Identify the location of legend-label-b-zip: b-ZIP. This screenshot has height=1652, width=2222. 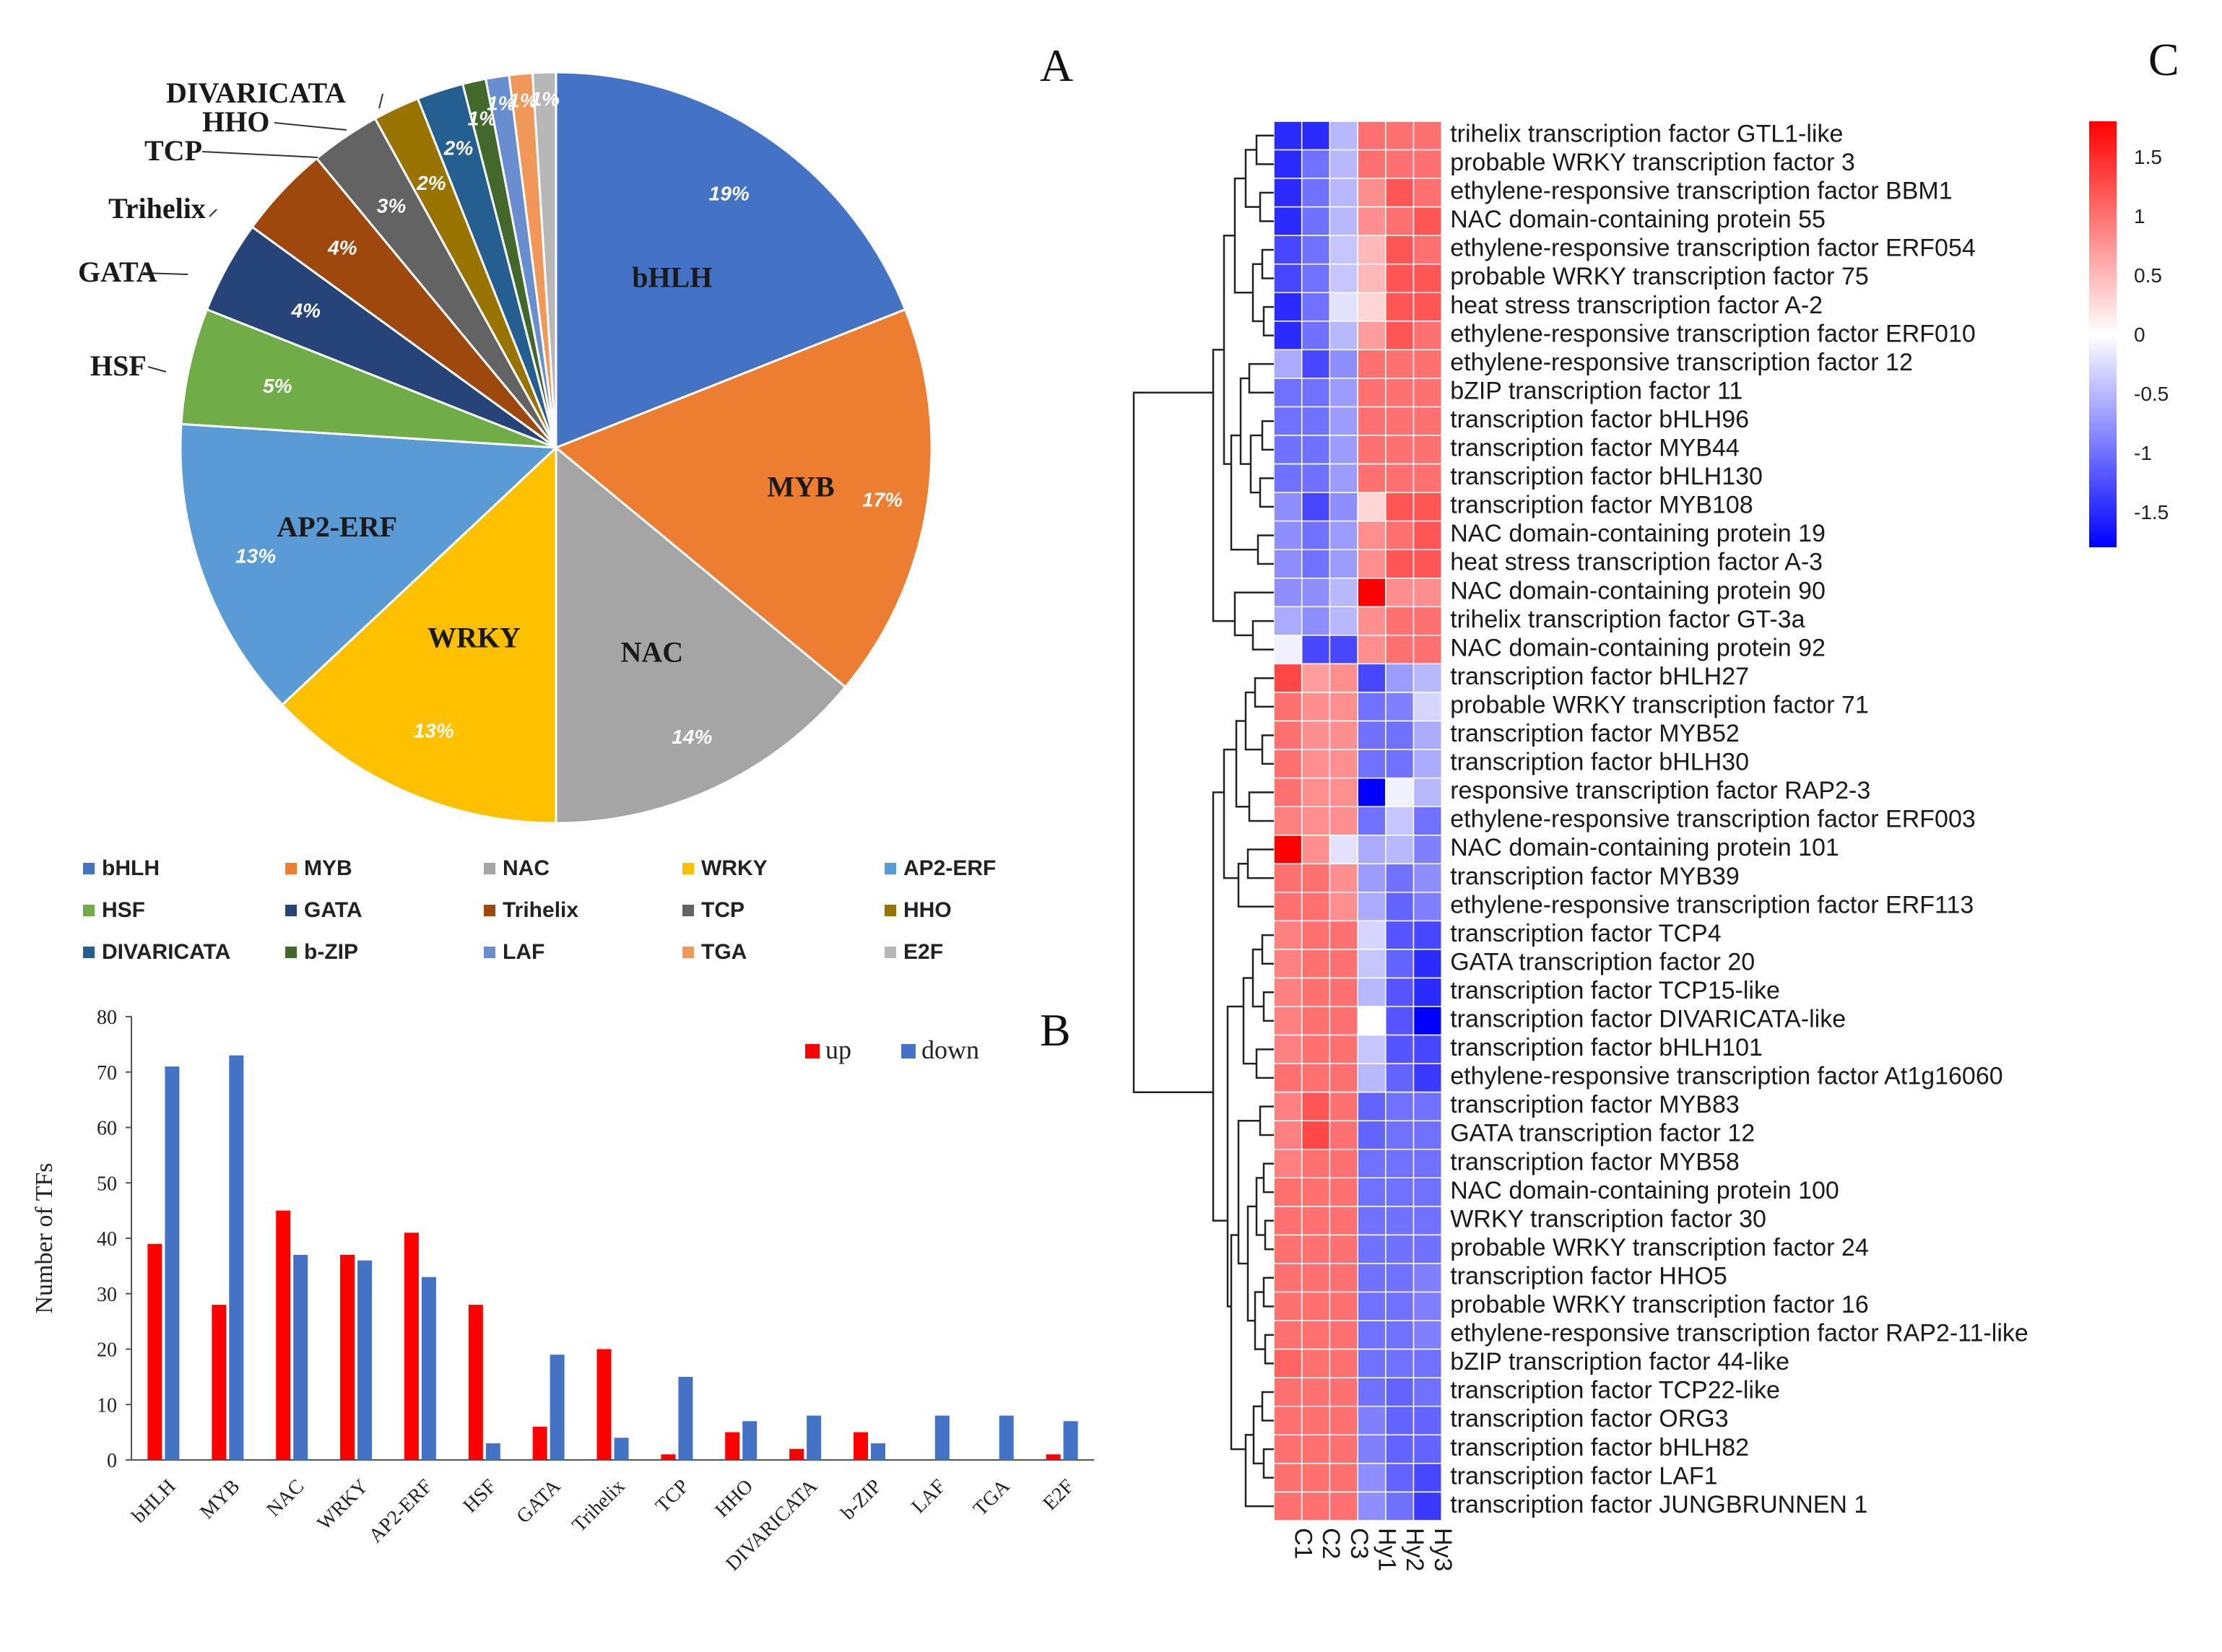
(331, 952).